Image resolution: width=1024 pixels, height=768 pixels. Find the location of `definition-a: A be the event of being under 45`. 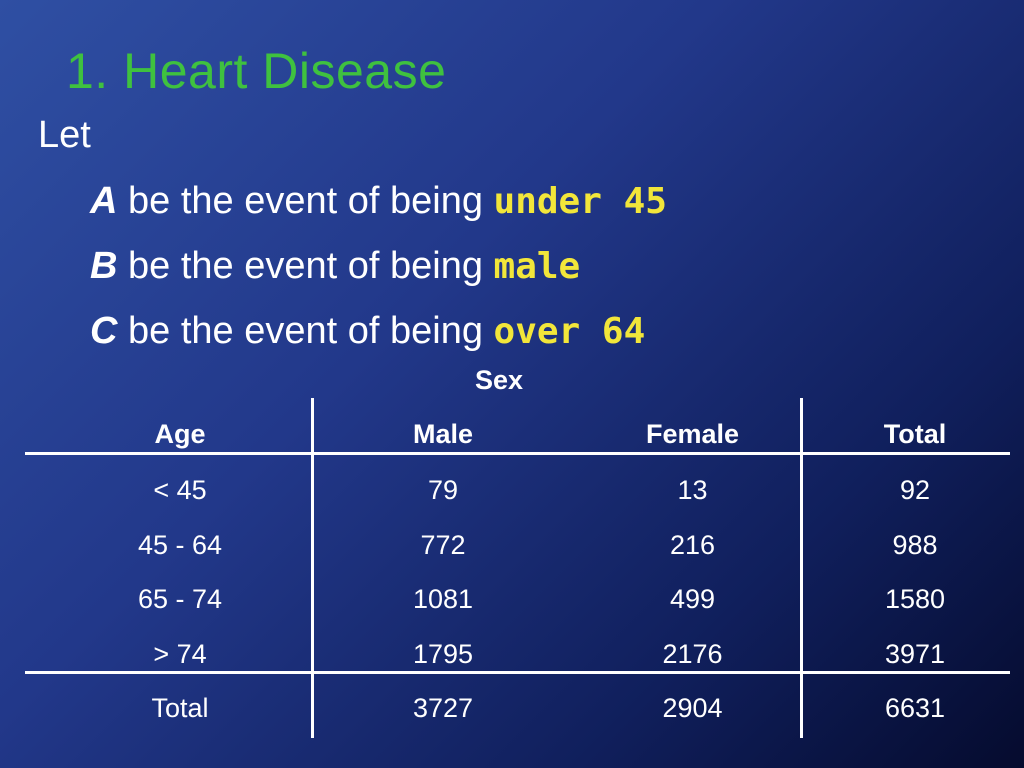

definition-a: A be the event of being under 45 is located at coordinates (378, 201).